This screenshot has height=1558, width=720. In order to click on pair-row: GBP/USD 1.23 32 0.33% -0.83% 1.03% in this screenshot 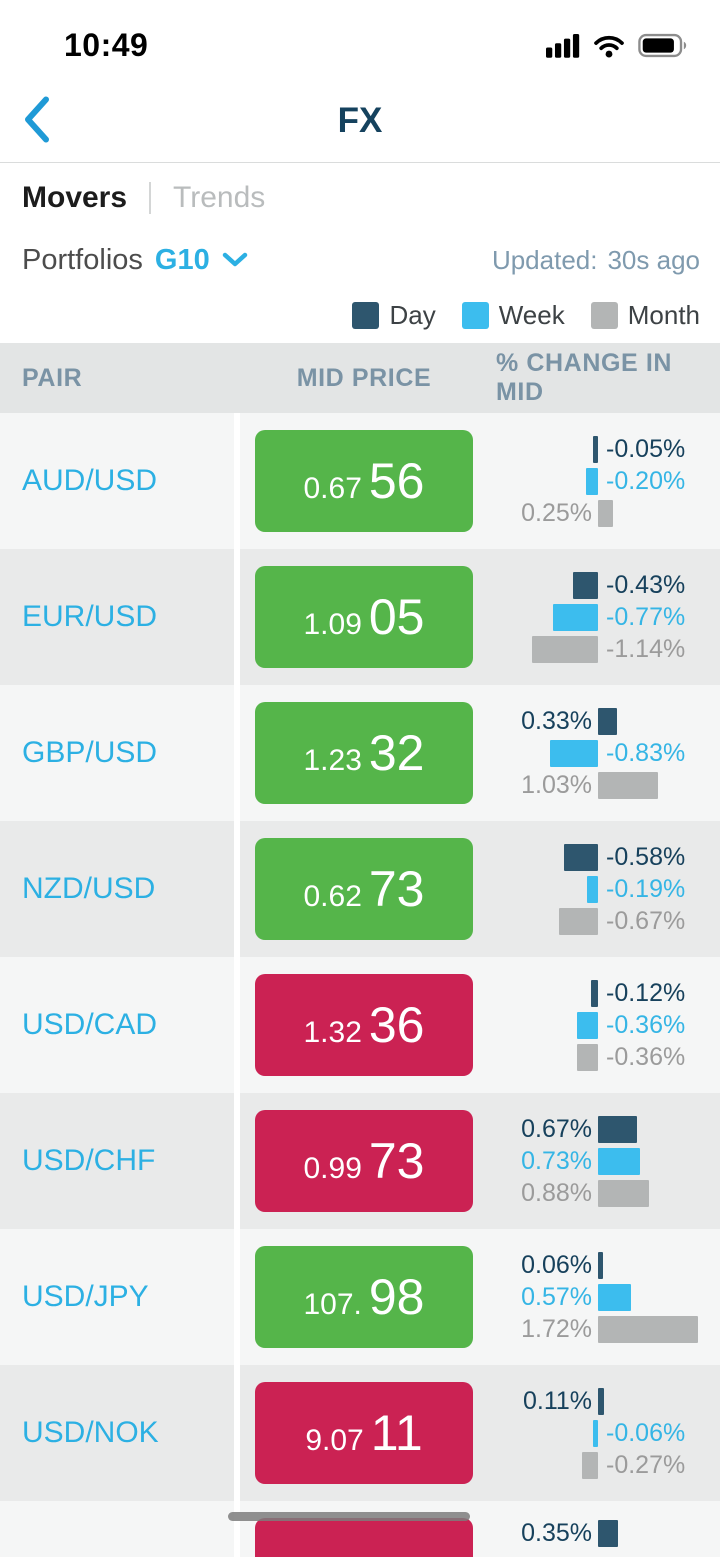, I will do `click(360, 753)`.